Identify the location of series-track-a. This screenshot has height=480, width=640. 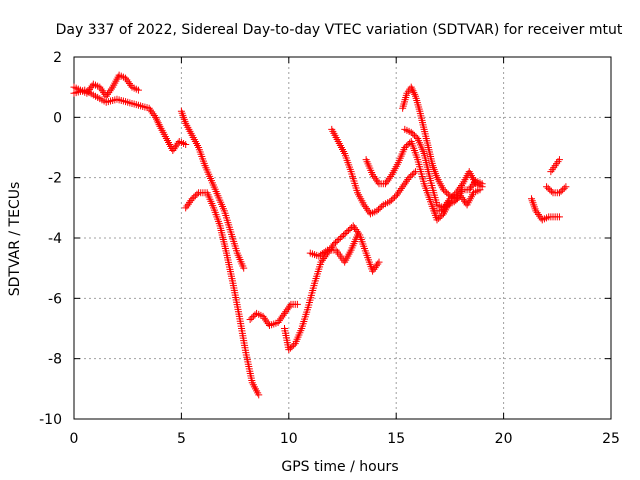
(106, 85).